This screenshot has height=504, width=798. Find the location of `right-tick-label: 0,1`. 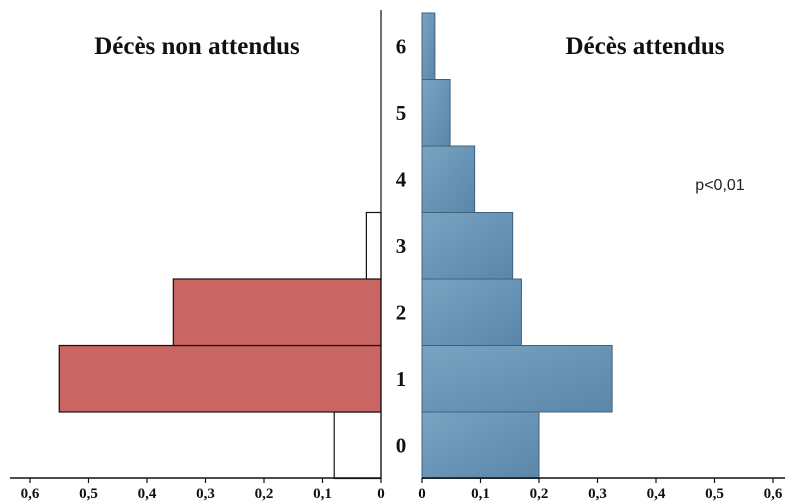

right-tick-label: 0,1 is located at coordinates (480, 494).